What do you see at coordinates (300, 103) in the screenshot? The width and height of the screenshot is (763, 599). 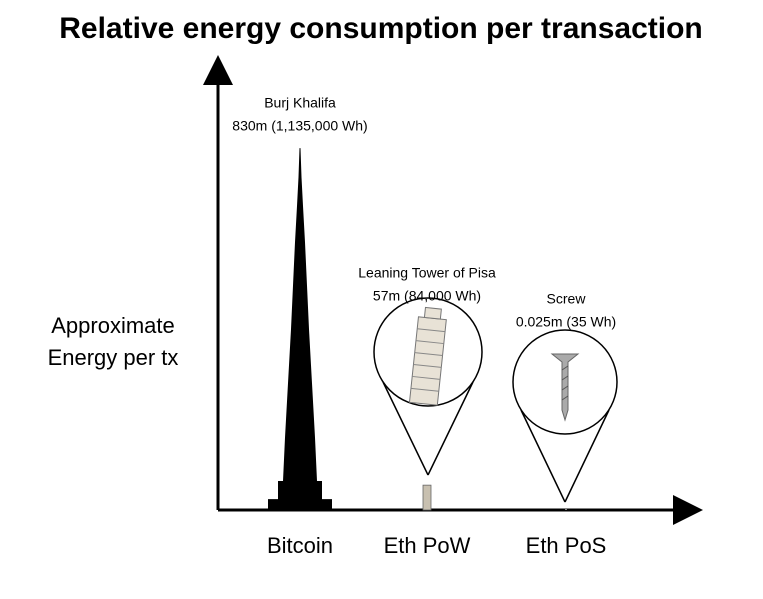 I see `annotation-name: Burj Khalifa` at bounding box center [300, 103].